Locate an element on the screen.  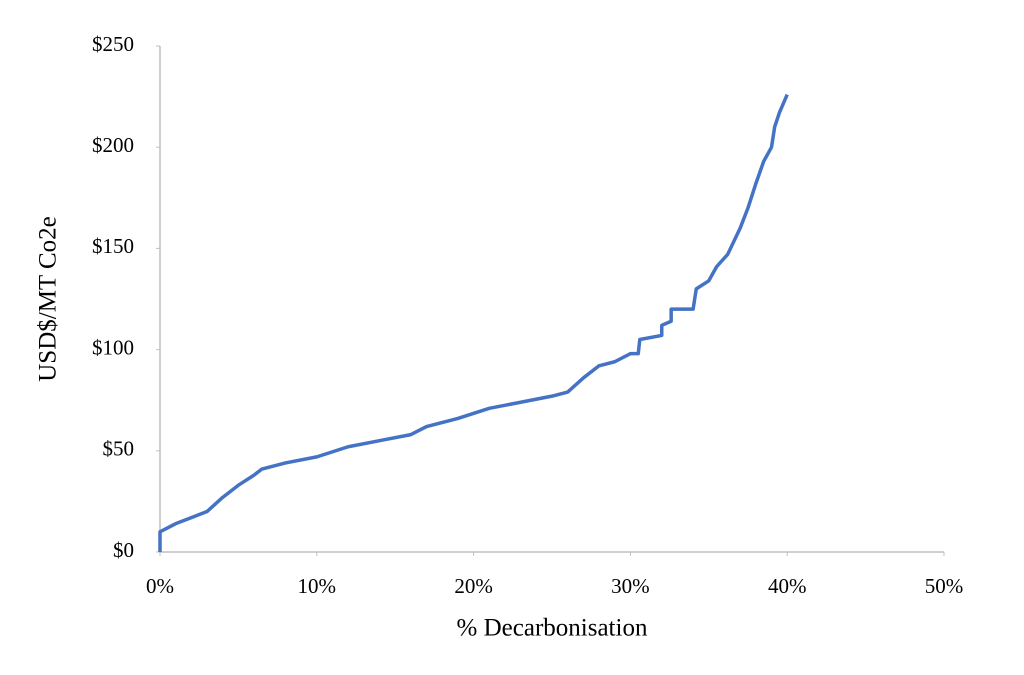
y-tick-label: $50 is located at coordinates (119, 449).